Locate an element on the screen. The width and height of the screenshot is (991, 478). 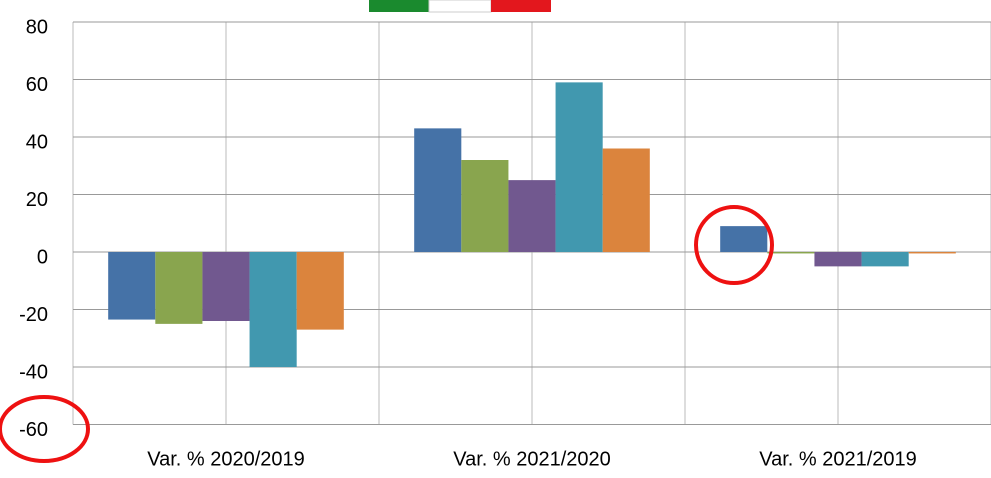
x-tick-label: Var. % 2021/2020 is located at coordinates (532, 459).